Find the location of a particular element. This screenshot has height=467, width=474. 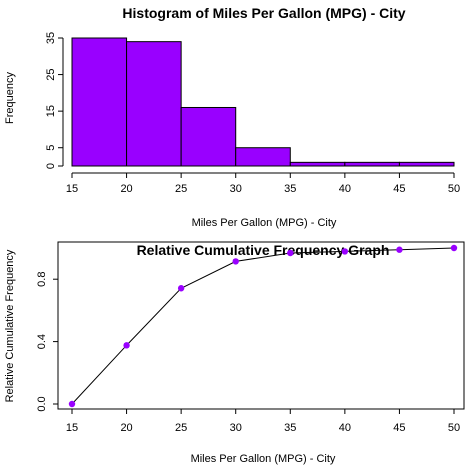

histogram-x-axis: 15 20 25 30 35 40 45 50 is located at coordinates (263, 183).